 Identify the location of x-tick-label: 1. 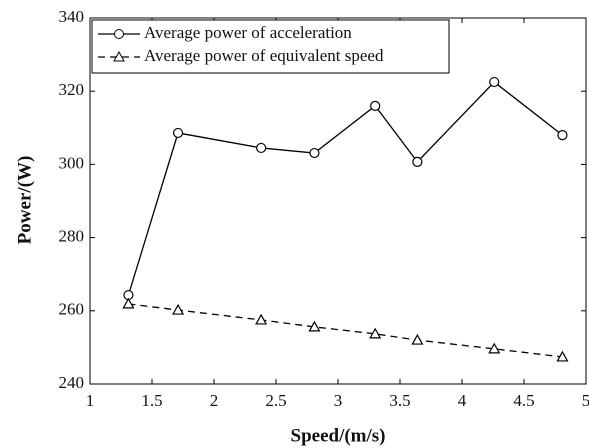
(90, 400).